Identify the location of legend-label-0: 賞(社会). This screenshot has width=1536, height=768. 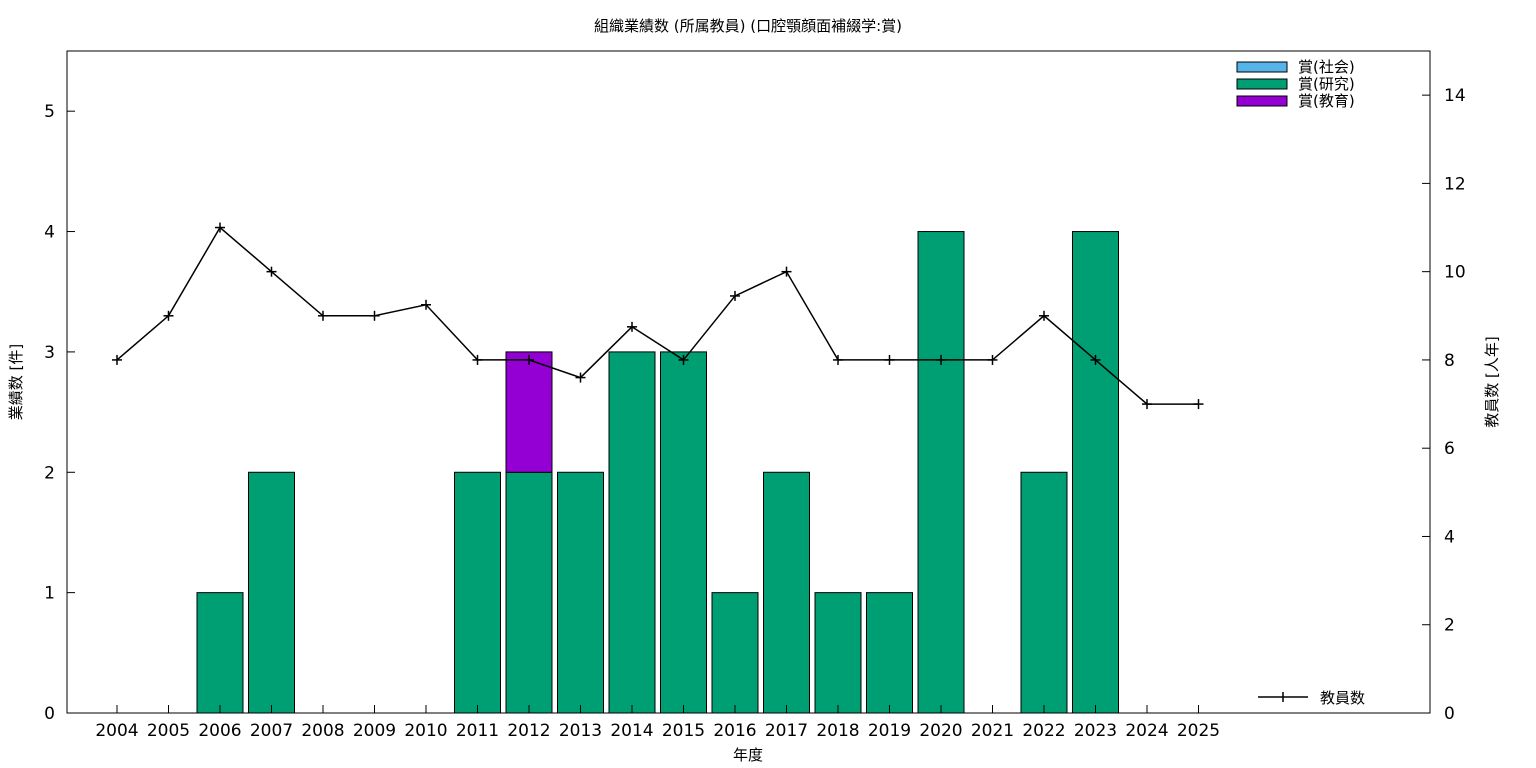
(1326, 67).